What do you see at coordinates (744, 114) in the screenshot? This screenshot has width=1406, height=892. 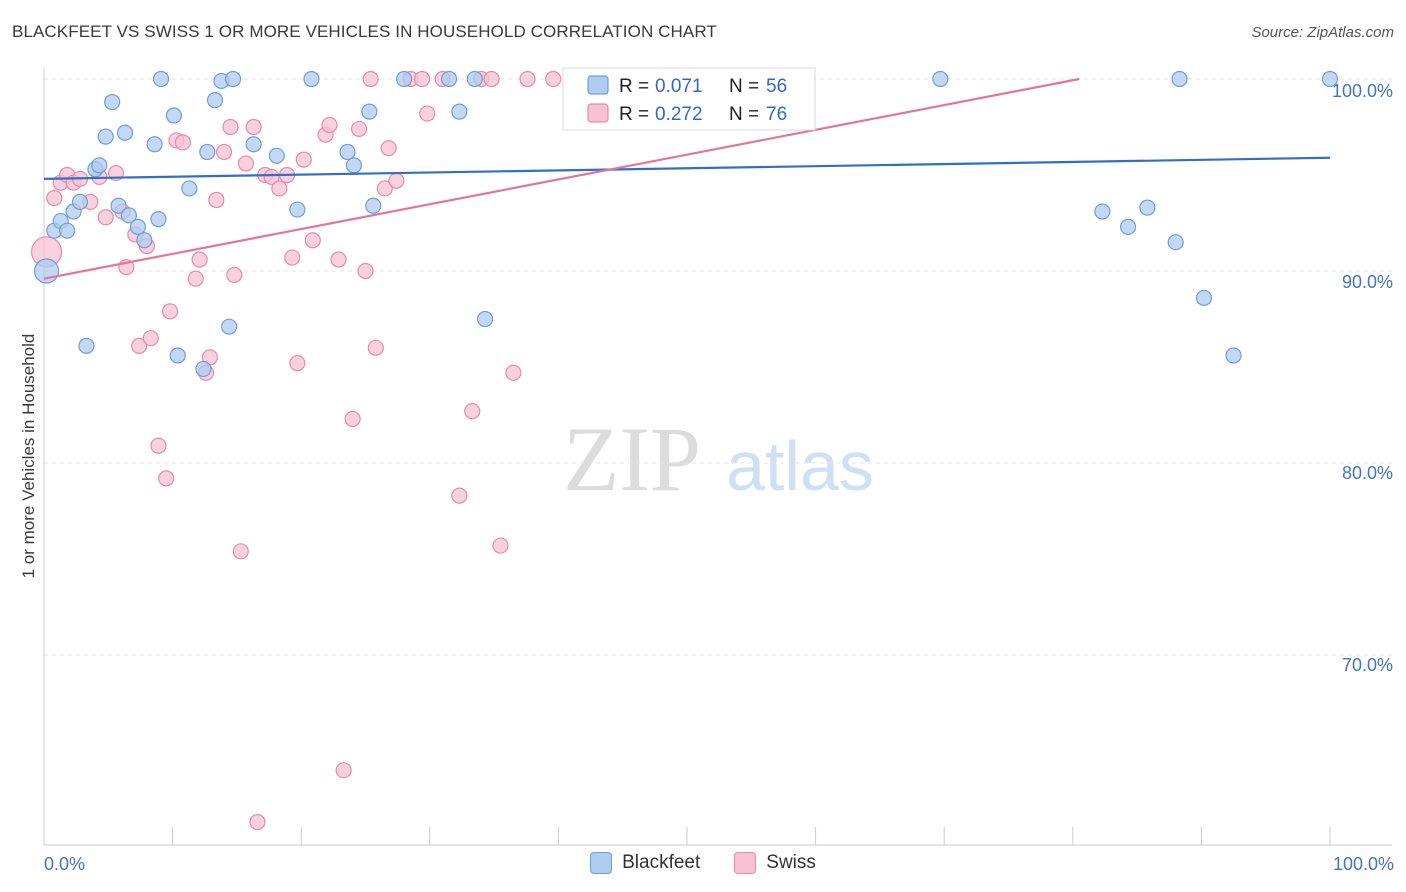 I see `legend-n-label-2: N =` at bounding box center [744, 114].